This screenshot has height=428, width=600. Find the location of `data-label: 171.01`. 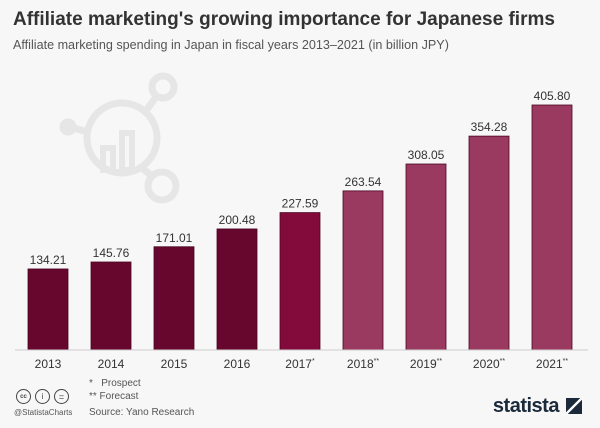

data-label: 171.01 is located at coordinates (174, 238).